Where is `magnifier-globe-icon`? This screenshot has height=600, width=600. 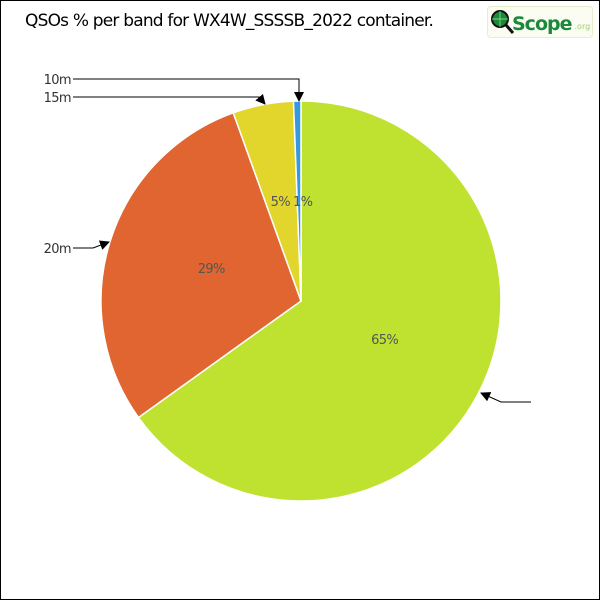
magnifier-globe-icon is located at coordinates (502, 22).